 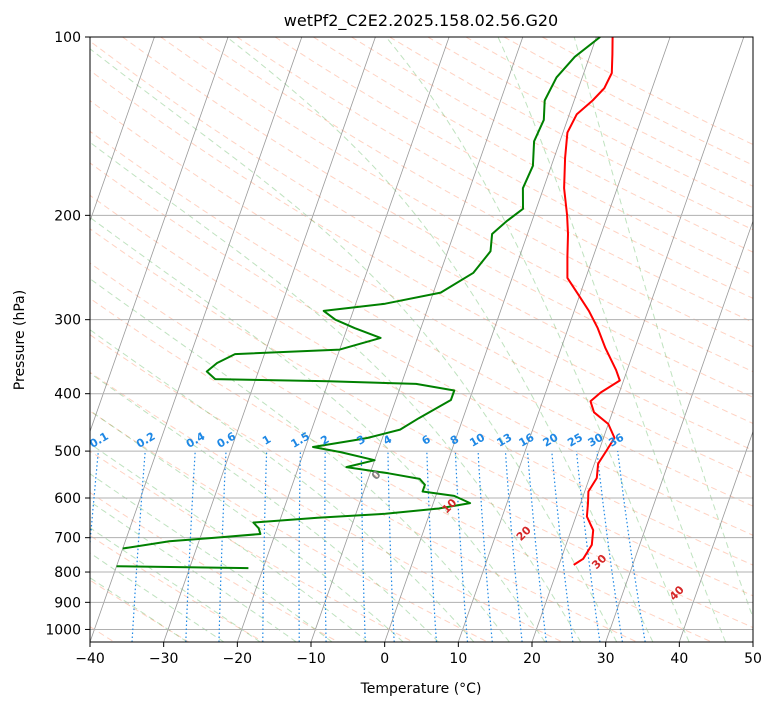 I want to click on x-axis-title: Temperature (°C), so click(x=421, y=689).